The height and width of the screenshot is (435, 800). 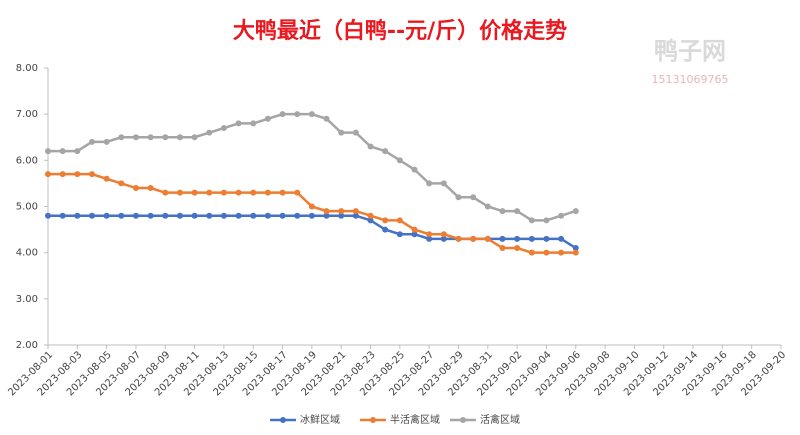 What do you see at coordinates (27, 160) in the screenshot?
I see `y-tick-label: 6.00` at bounding box center [27, 160].